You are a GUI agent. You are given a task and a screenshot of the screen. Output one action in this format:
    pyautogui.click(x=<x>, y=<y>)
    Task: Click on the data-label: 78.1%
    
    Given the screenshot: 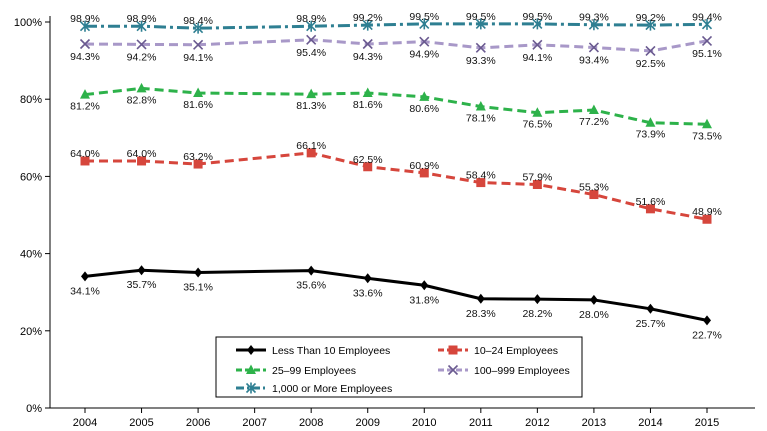 What is the action you would take?
    pyautogui.click(x=481, y=119)
    